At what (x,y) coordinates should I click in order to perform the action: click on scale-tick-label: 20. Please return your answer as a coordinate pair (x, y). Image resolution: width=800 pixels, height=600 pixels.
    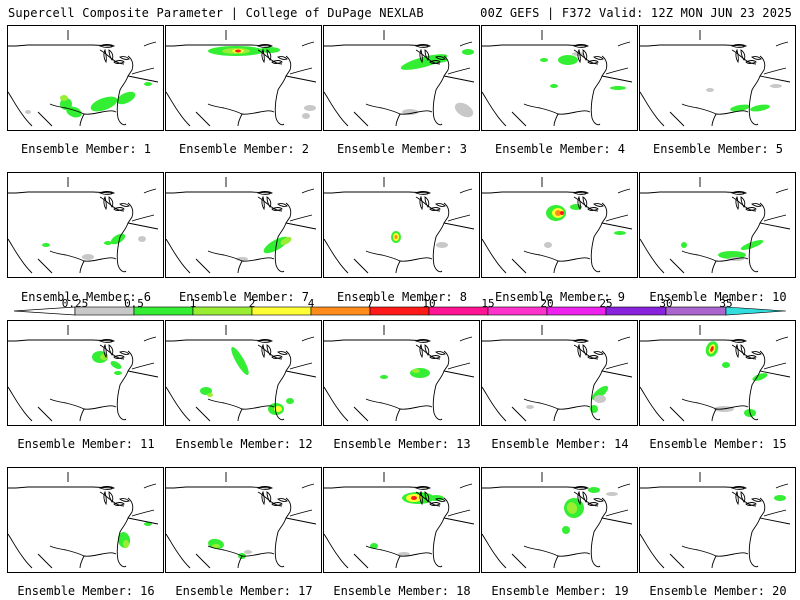
    Looking at the image, I should click on (547, 303).